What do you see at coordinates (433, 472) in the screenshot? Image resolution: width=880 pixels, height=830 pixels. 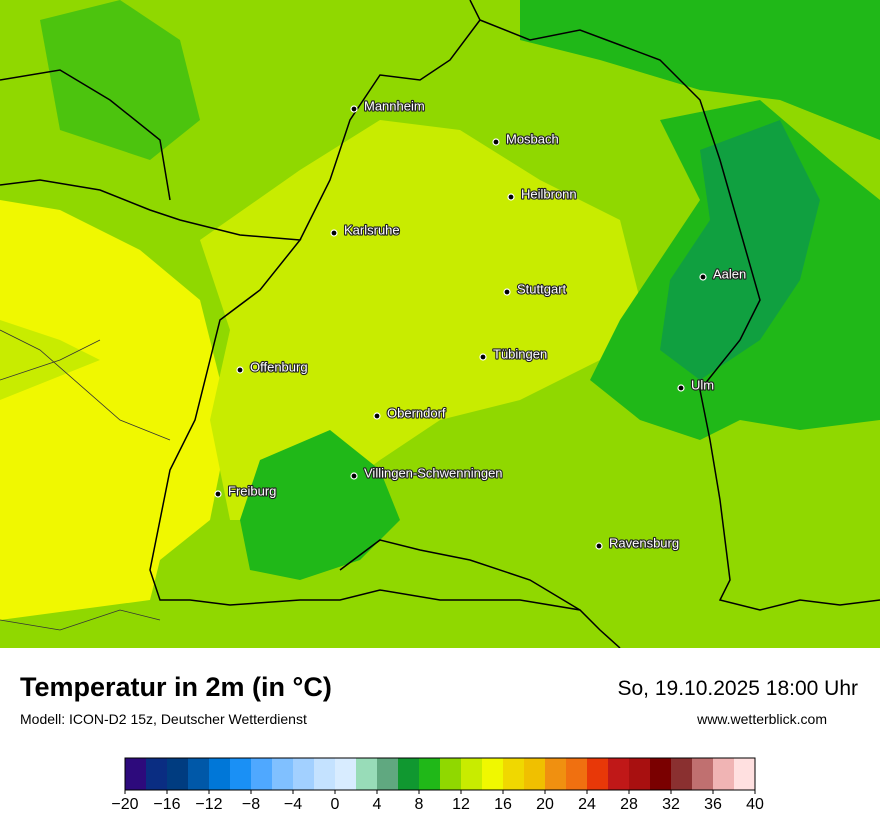 I see `city-label: Villingen-Schwenningen` at bounding box center [433, 472].